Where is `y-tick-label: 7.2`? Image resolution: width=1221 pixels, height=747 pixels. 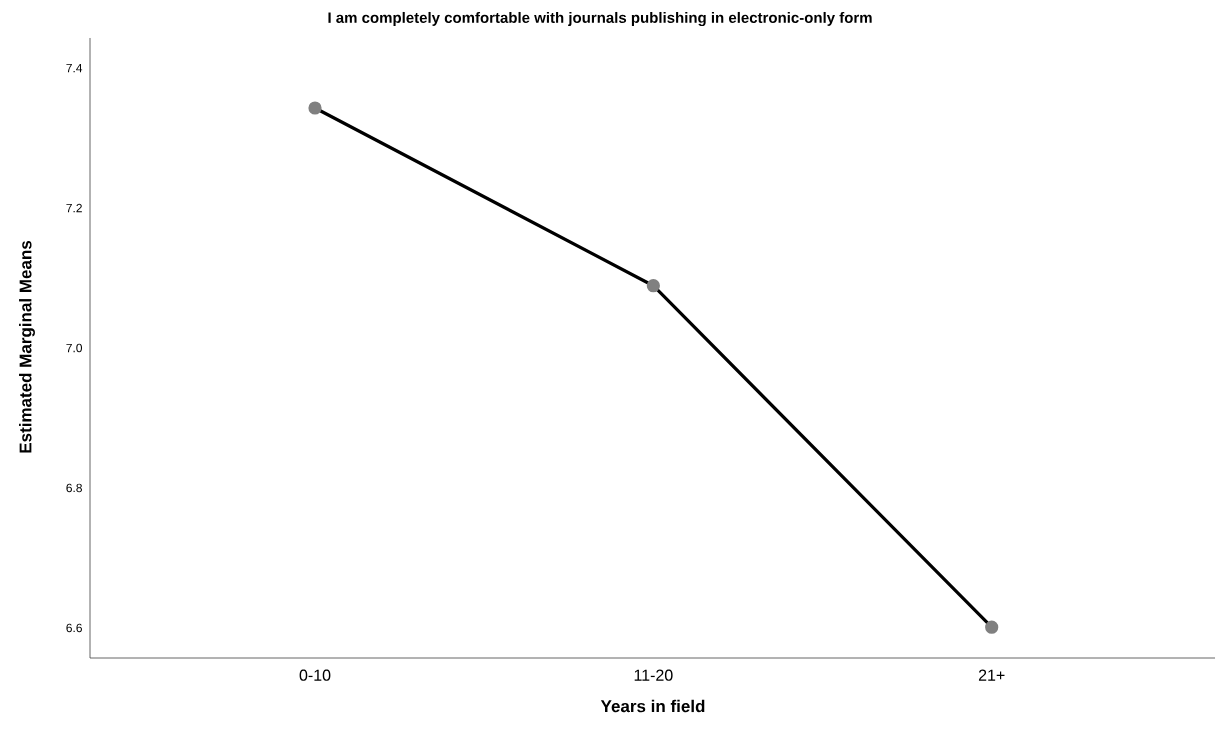
y-tick-label: 7.2 is located at coordinates (74, 208).